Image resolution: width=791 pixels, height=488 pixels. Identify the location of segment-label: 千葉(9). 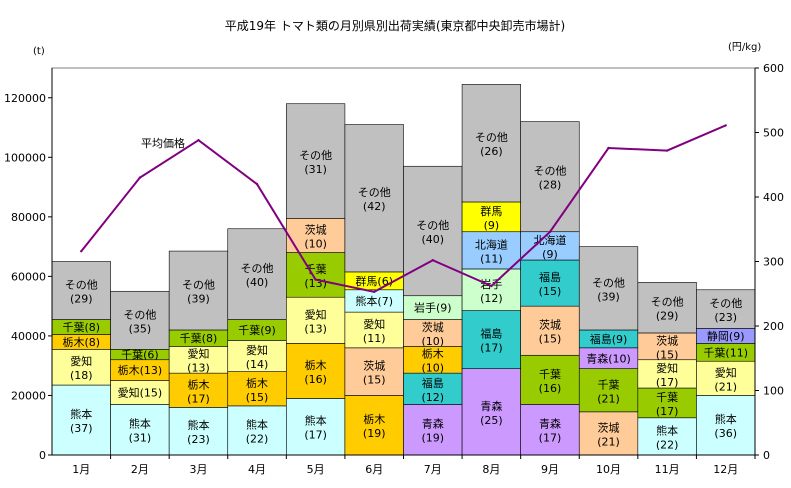
(257, 330).